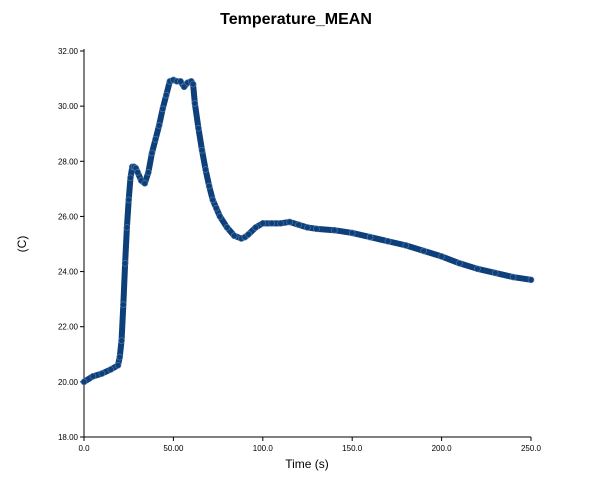 Image resolution: width=591 pixels, height=482 pixels. I want to click on y-tick-label: 26.00, so click(68, 216).